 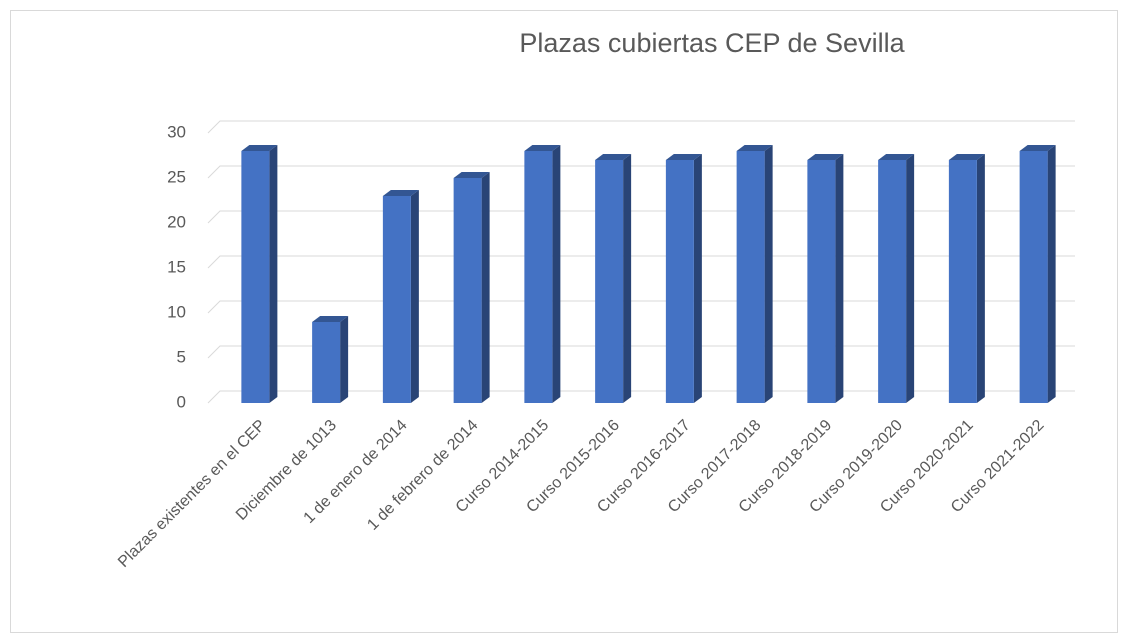 What do you see at coordinates (176, 311) in the screenshot?
I see `y-tick-label: 10` at bounding box center [176, 311].